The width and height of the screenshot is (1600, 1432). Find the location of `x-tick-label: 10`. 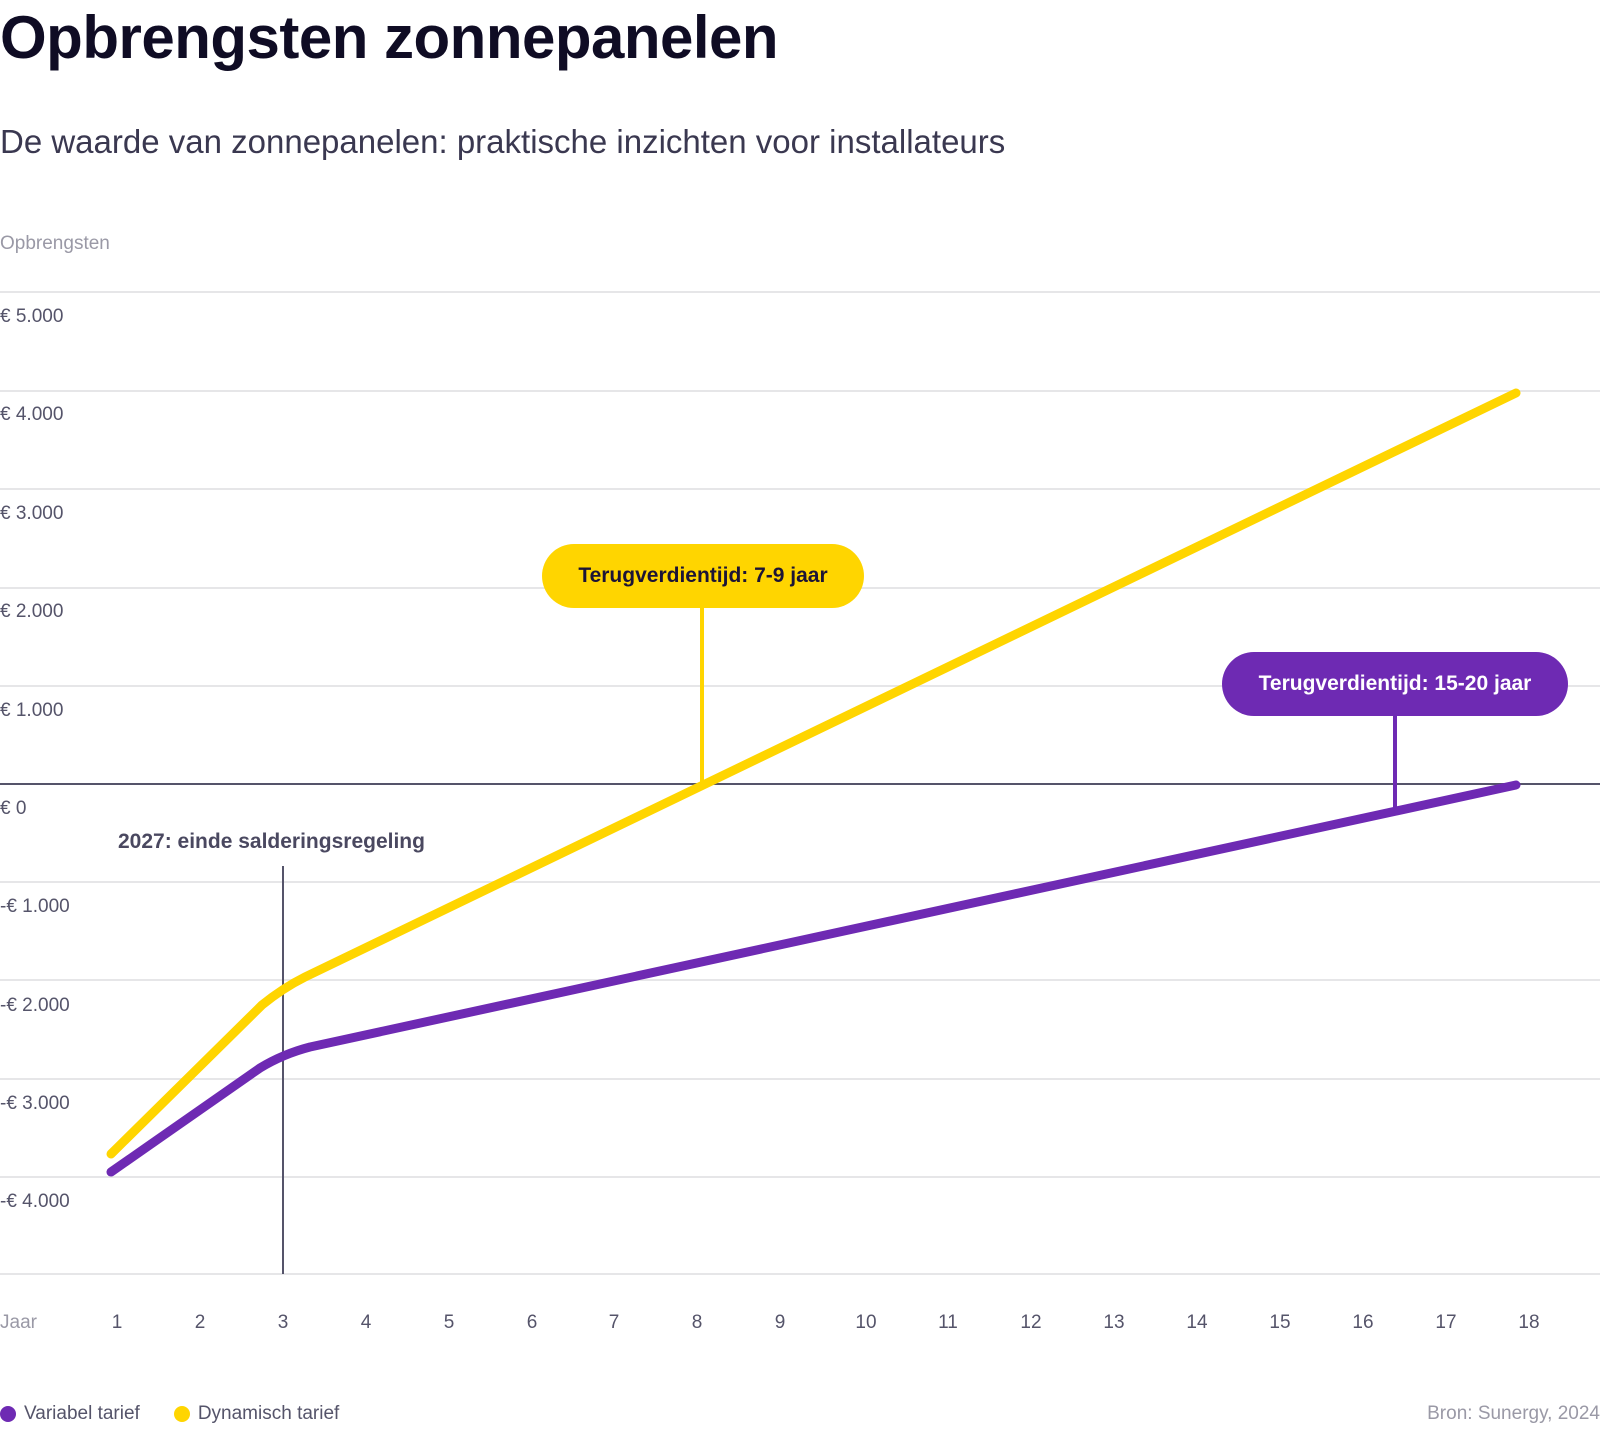

x-tick-label: 10 is located at coordinates (866, 1322).